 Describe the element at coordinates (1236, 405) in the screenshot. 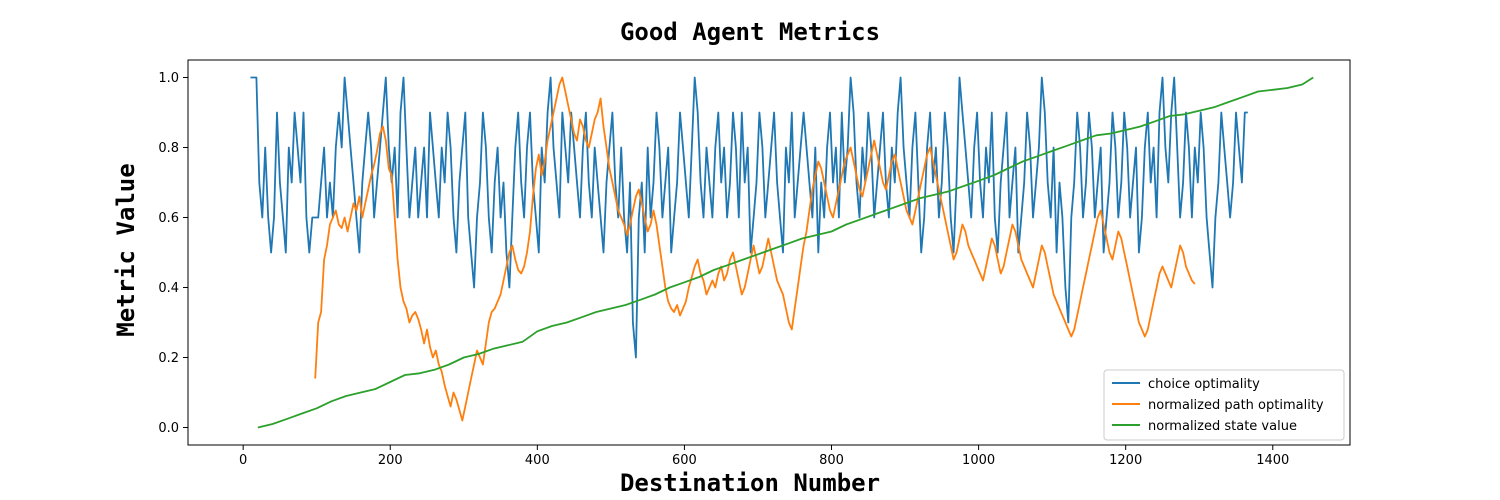

I see `legend-label-path: normalized path optimality` at that location.